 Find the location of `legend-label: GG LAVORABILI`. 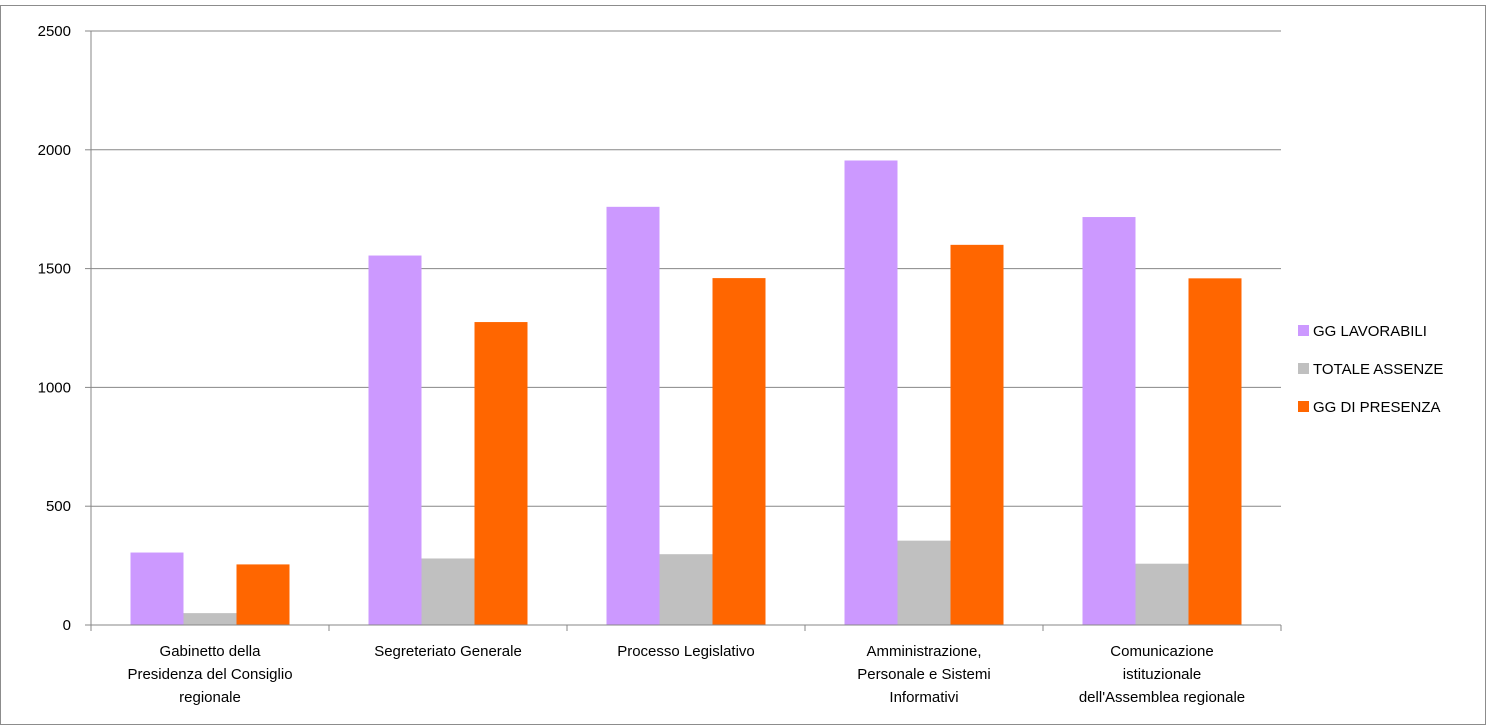

legend-label: GG LAVORABILI is located at coordinates (1370, 331).